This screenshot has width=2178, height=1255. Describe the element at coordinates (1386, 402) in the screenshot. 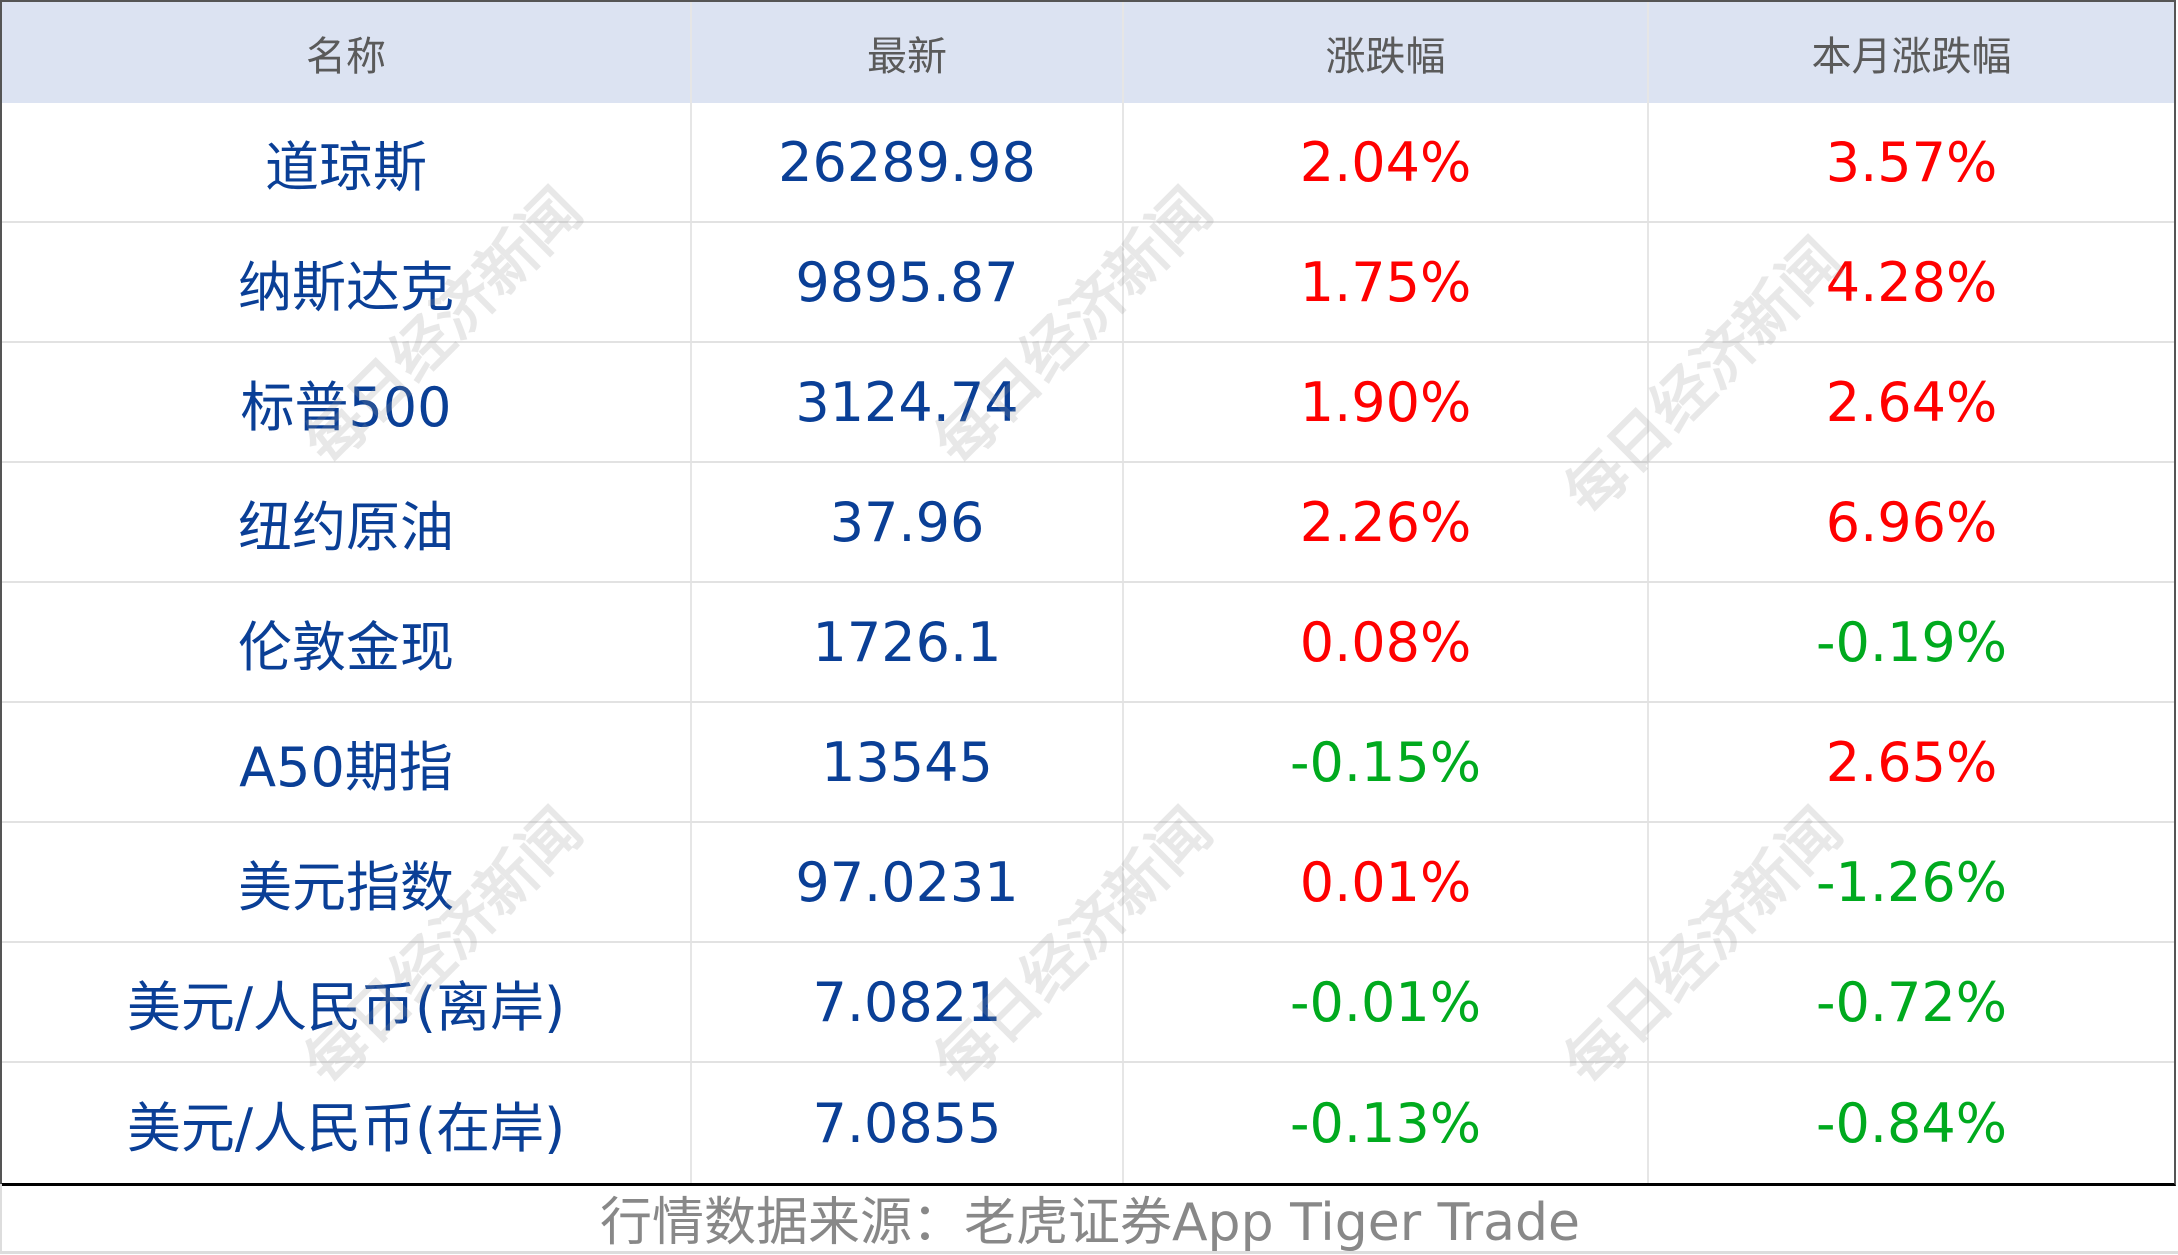

I see `row-change: 1.90%` at that location.